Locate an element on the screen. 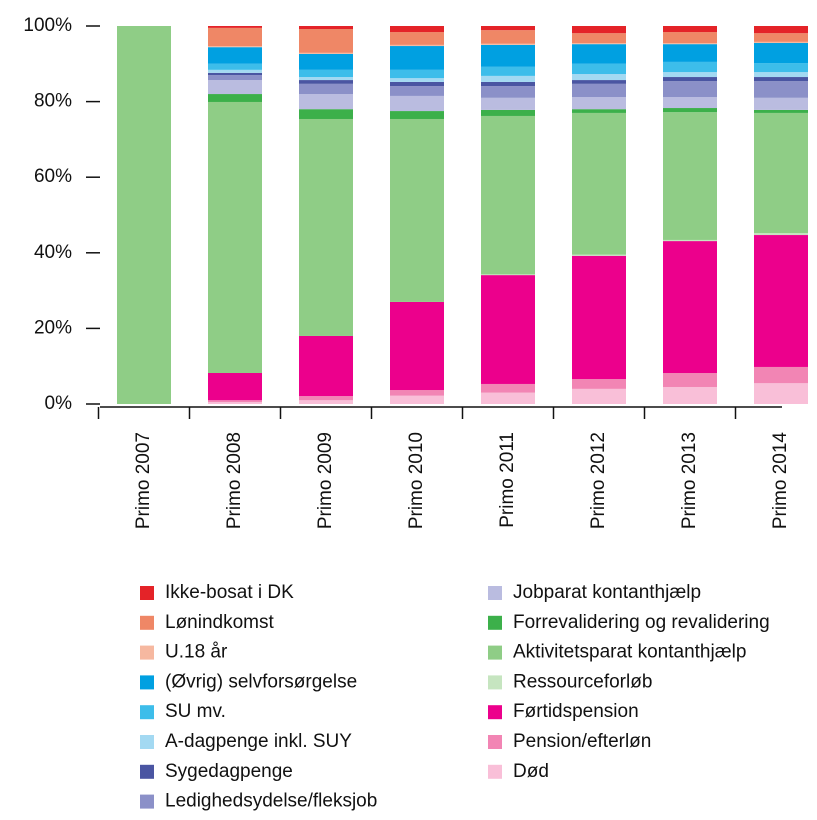 The height and width of the screenshot is (820, 817). legend-label: A-dagpenge inkl. SUY is located at coordinates (258, 741).